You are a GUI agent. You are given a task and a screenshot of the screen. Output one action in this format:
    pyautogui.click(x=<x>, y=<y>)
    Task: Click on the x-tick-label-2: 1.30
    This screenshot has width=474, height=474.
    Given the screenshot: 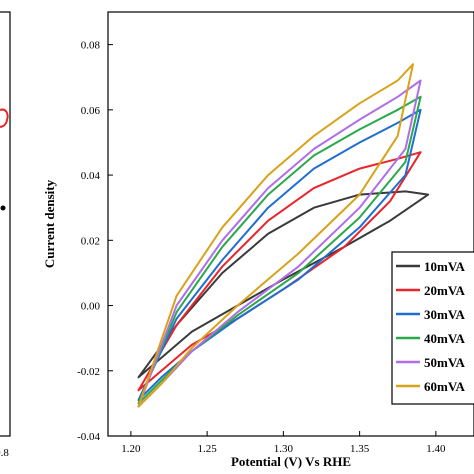 What is the action you would take?
    pyautogui.click(x=284, y=449)
    